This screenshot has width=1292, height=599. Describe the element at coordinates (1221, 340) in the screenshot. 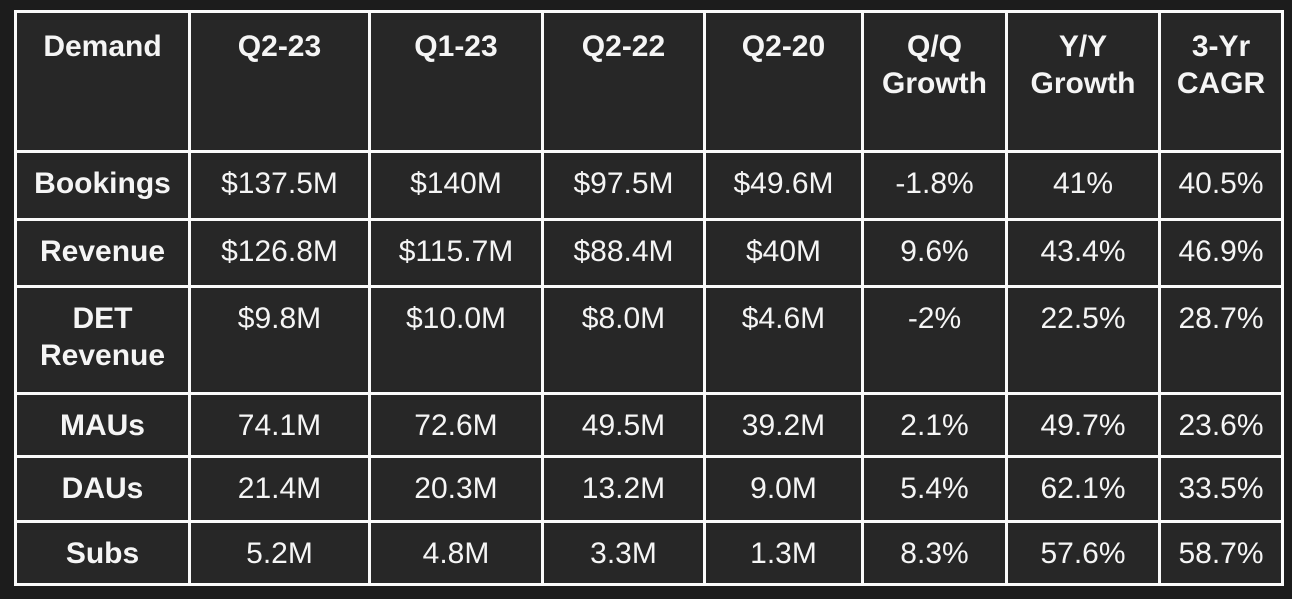

I see `cell-det-revenue-3-yr-cagr: 28.7%` at that location.